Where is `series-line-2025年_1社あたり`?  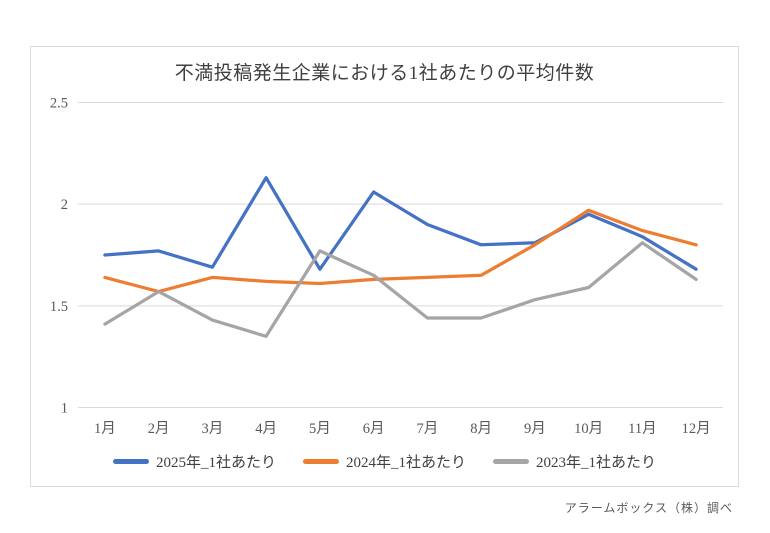
series-line-2025年_1社あたり is located at coordinates (400, 223).